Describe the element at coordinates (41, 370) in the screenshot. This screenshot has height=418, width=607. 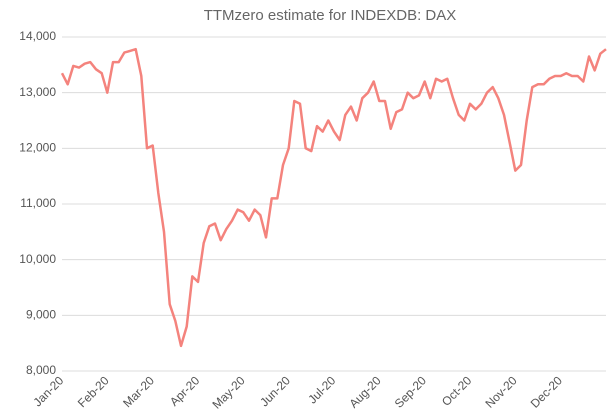
I see `y-tick-label: 8,000` at that location.